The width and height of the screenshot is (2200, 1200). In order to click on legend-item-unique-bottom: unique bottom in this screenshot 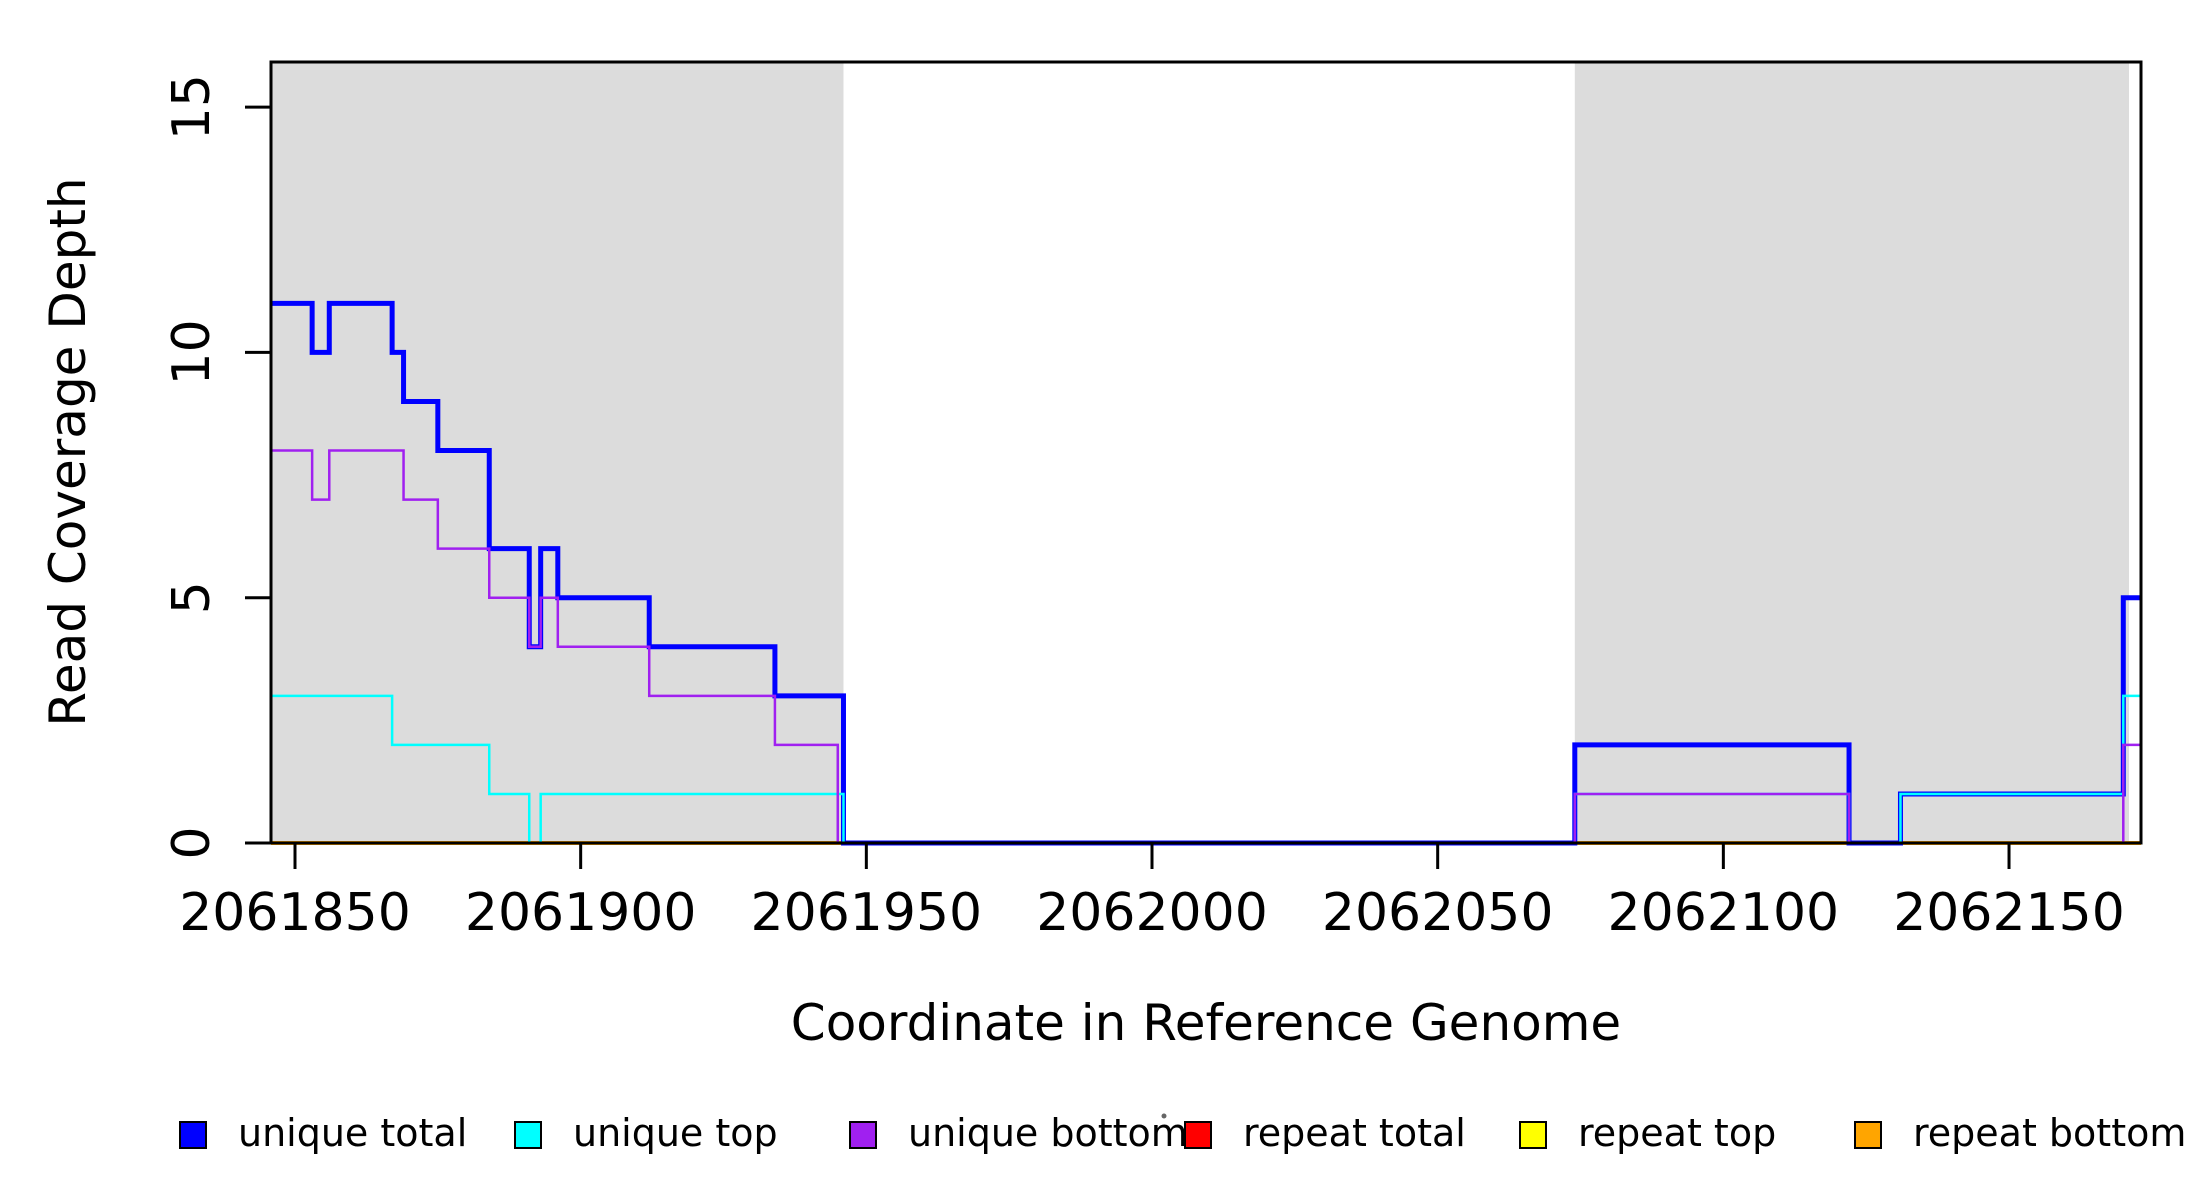, I will do `click(1018, 1133)`.